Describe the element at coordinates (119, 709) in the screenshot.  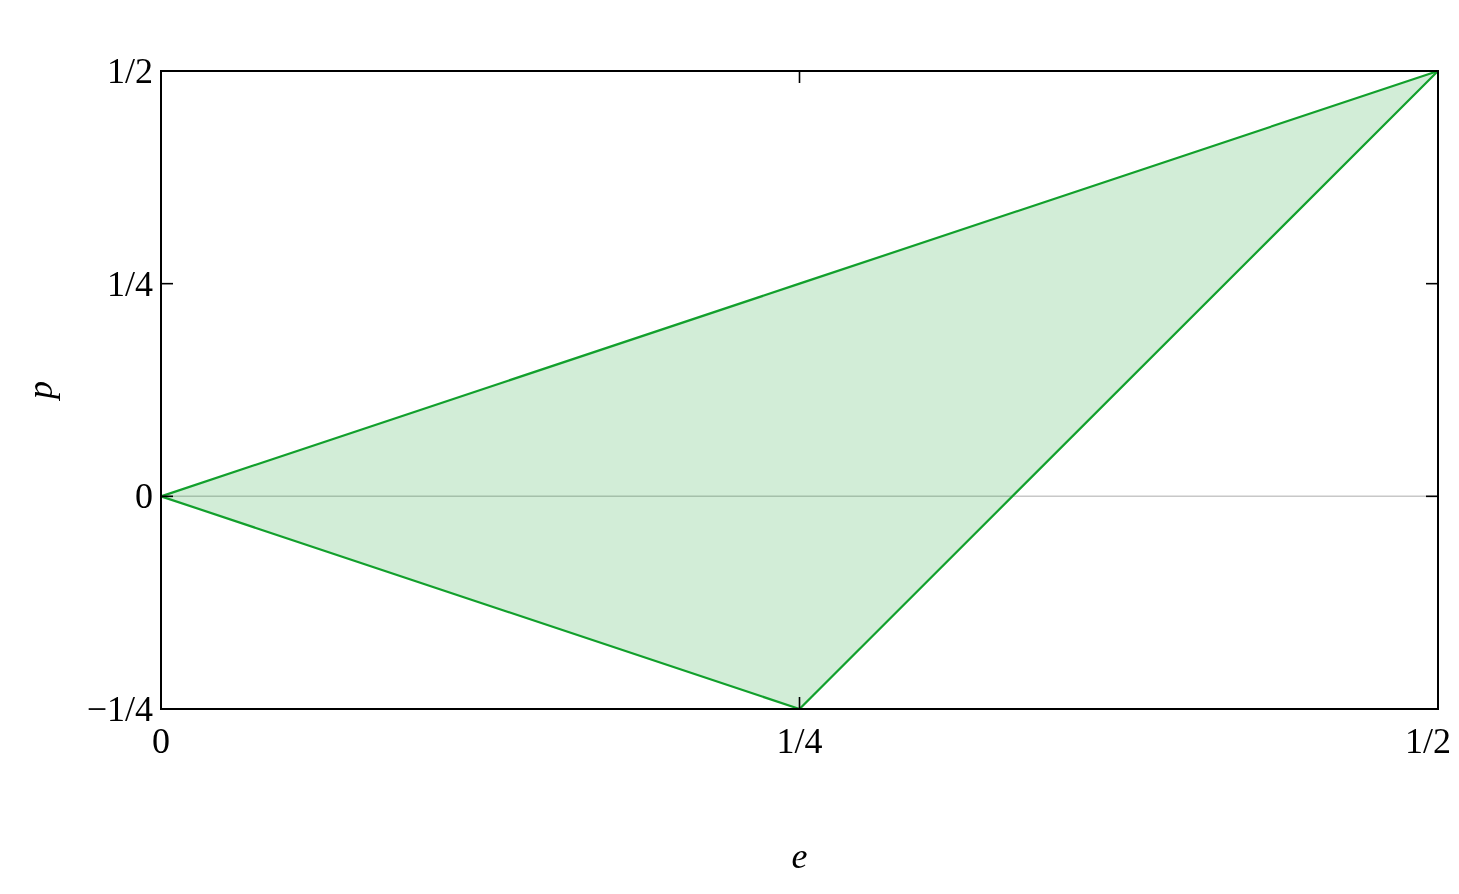
I see `y-tick-label: −1/4` at that location.